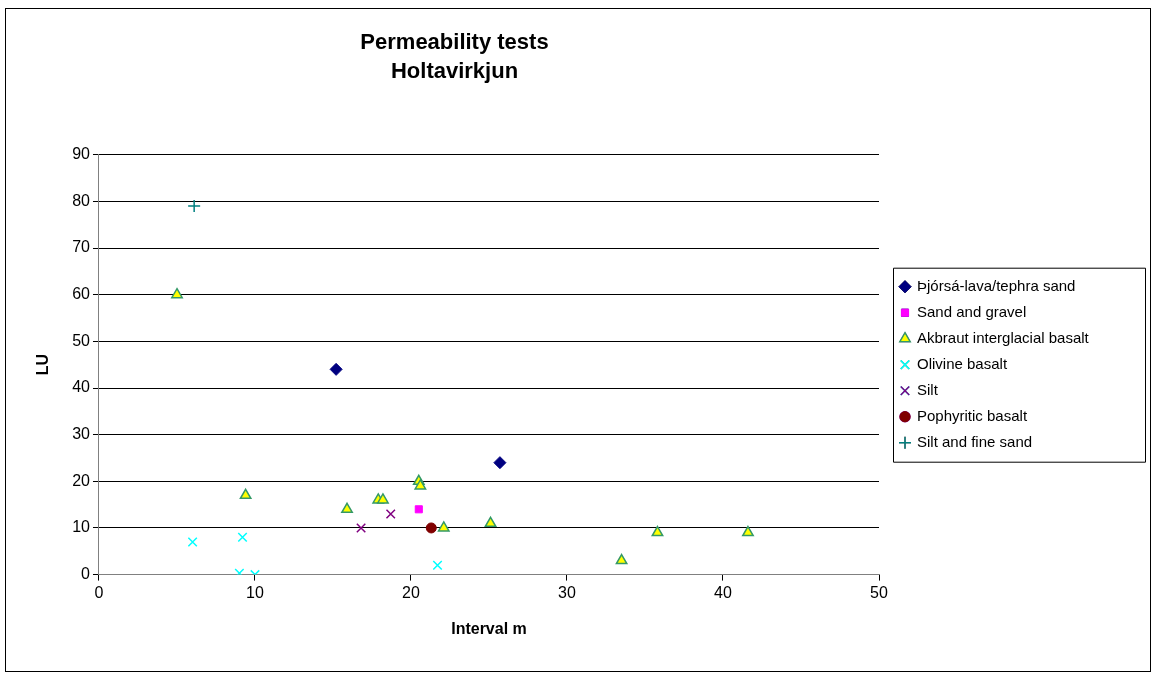 The image size is (1153, 673). What do you see at coordinates (81, 340) in the screenshot?
I see `y-tick-label: 50` at bounding box center [81, 340].